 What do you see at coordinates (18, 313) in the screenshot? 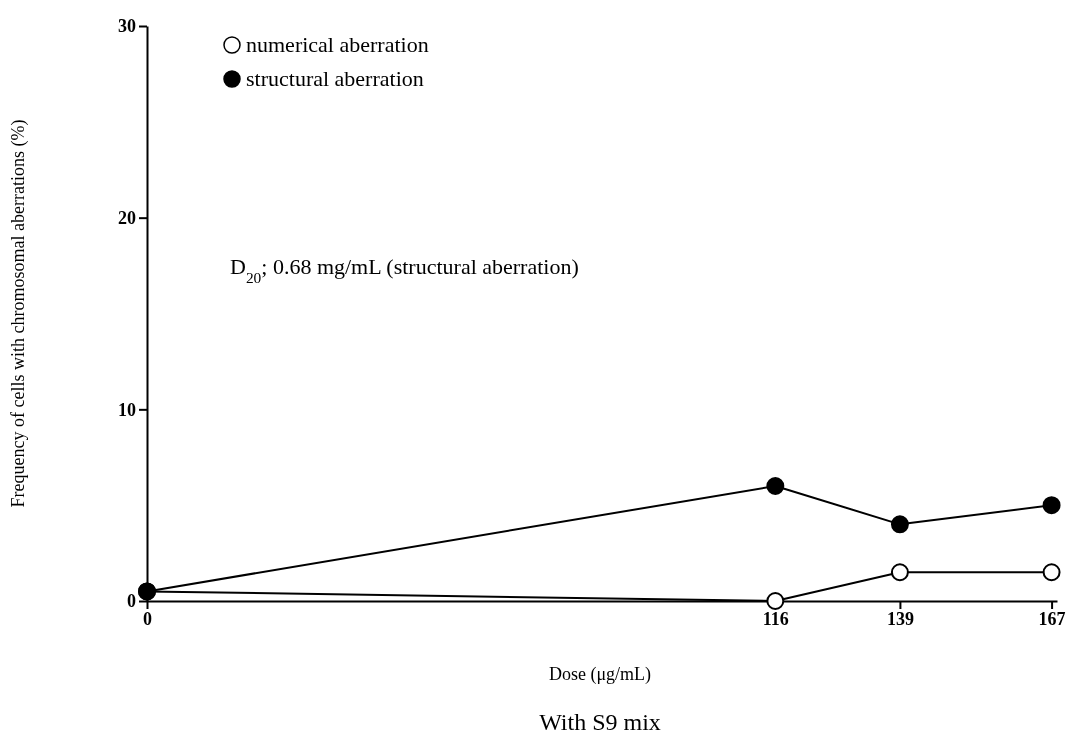
I see `y-axis-title: Frequency of cells with chromosomal aberrations (%)` at bounding box center [18, 313].